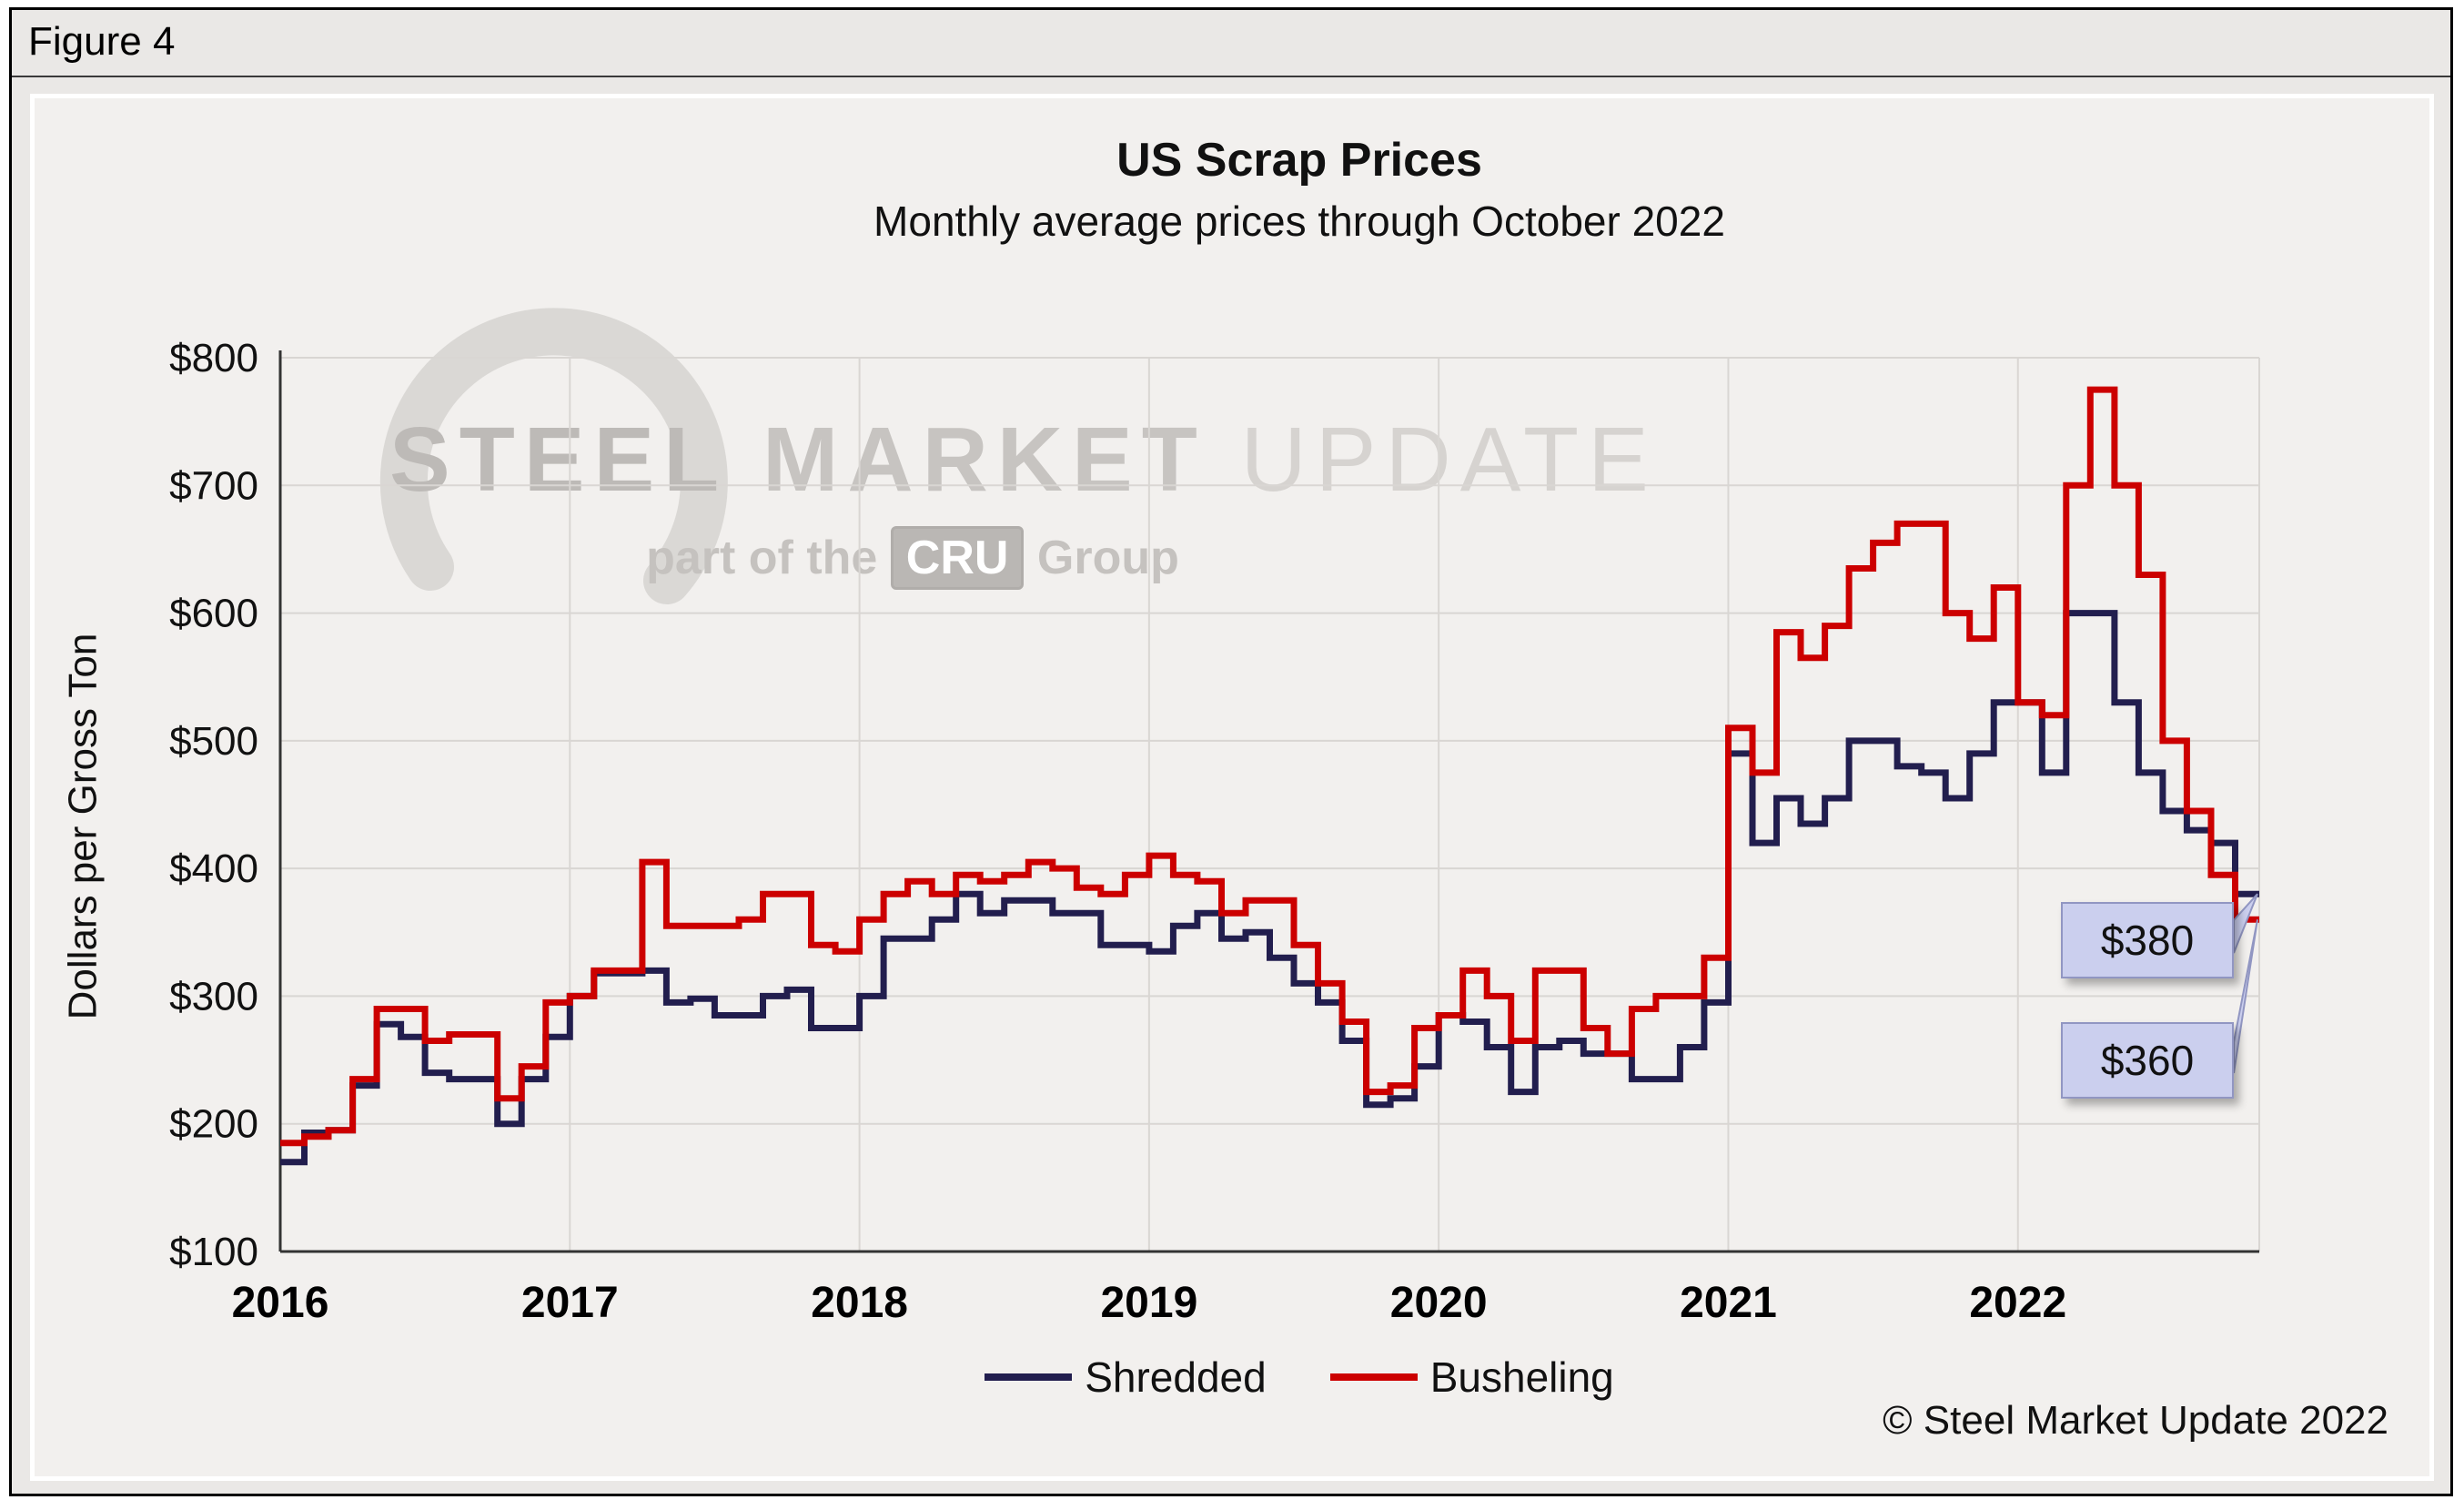 The width and height of the screenshot is (2464, 1510). I want to click on legend-swatch-busheling, so click(1373, 1377).